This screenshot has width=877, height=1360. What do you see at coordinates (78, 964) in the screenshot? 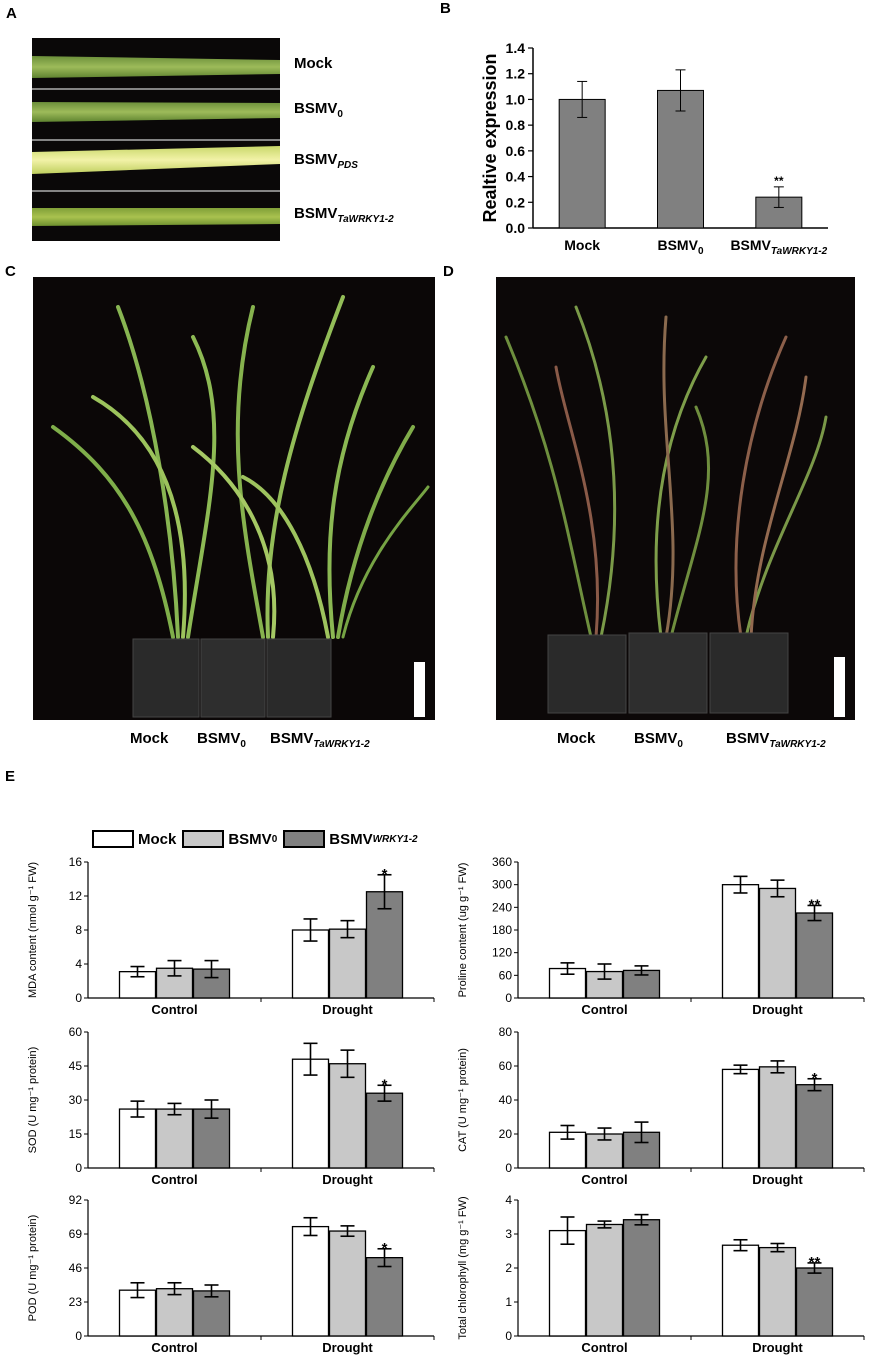
I see `y-tick-label: 4` at bounding box center [78, 964].